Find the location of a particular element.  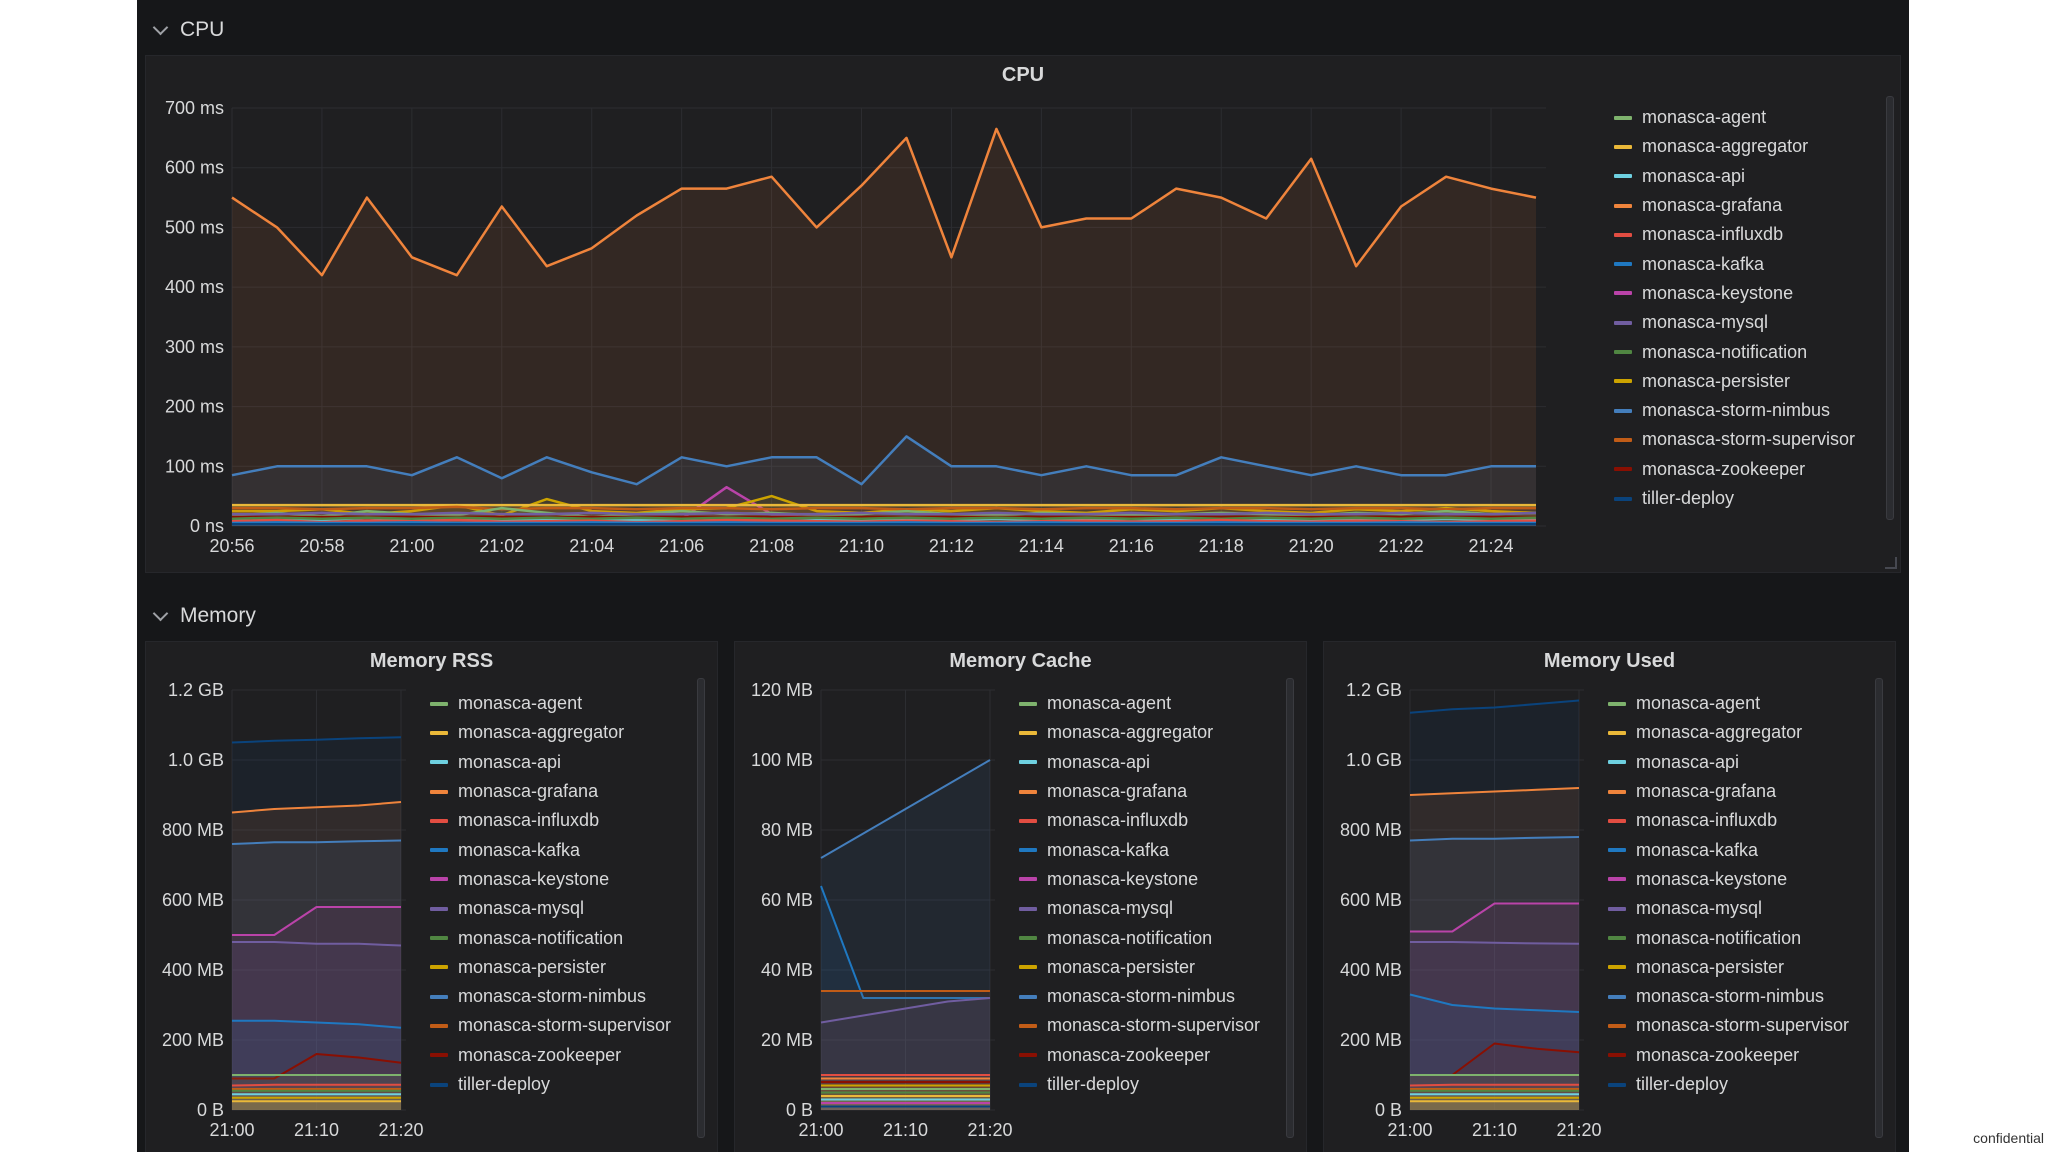

cache-legend-item-monasca-kafka: monasca-kafka is located at coordinates (1139, 849).